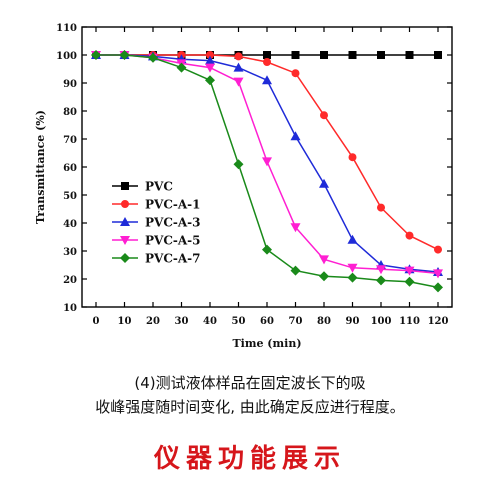  Describe the element at coordinates (159, 187) in the screenshot. I see `legend-label: PVC` at that location.